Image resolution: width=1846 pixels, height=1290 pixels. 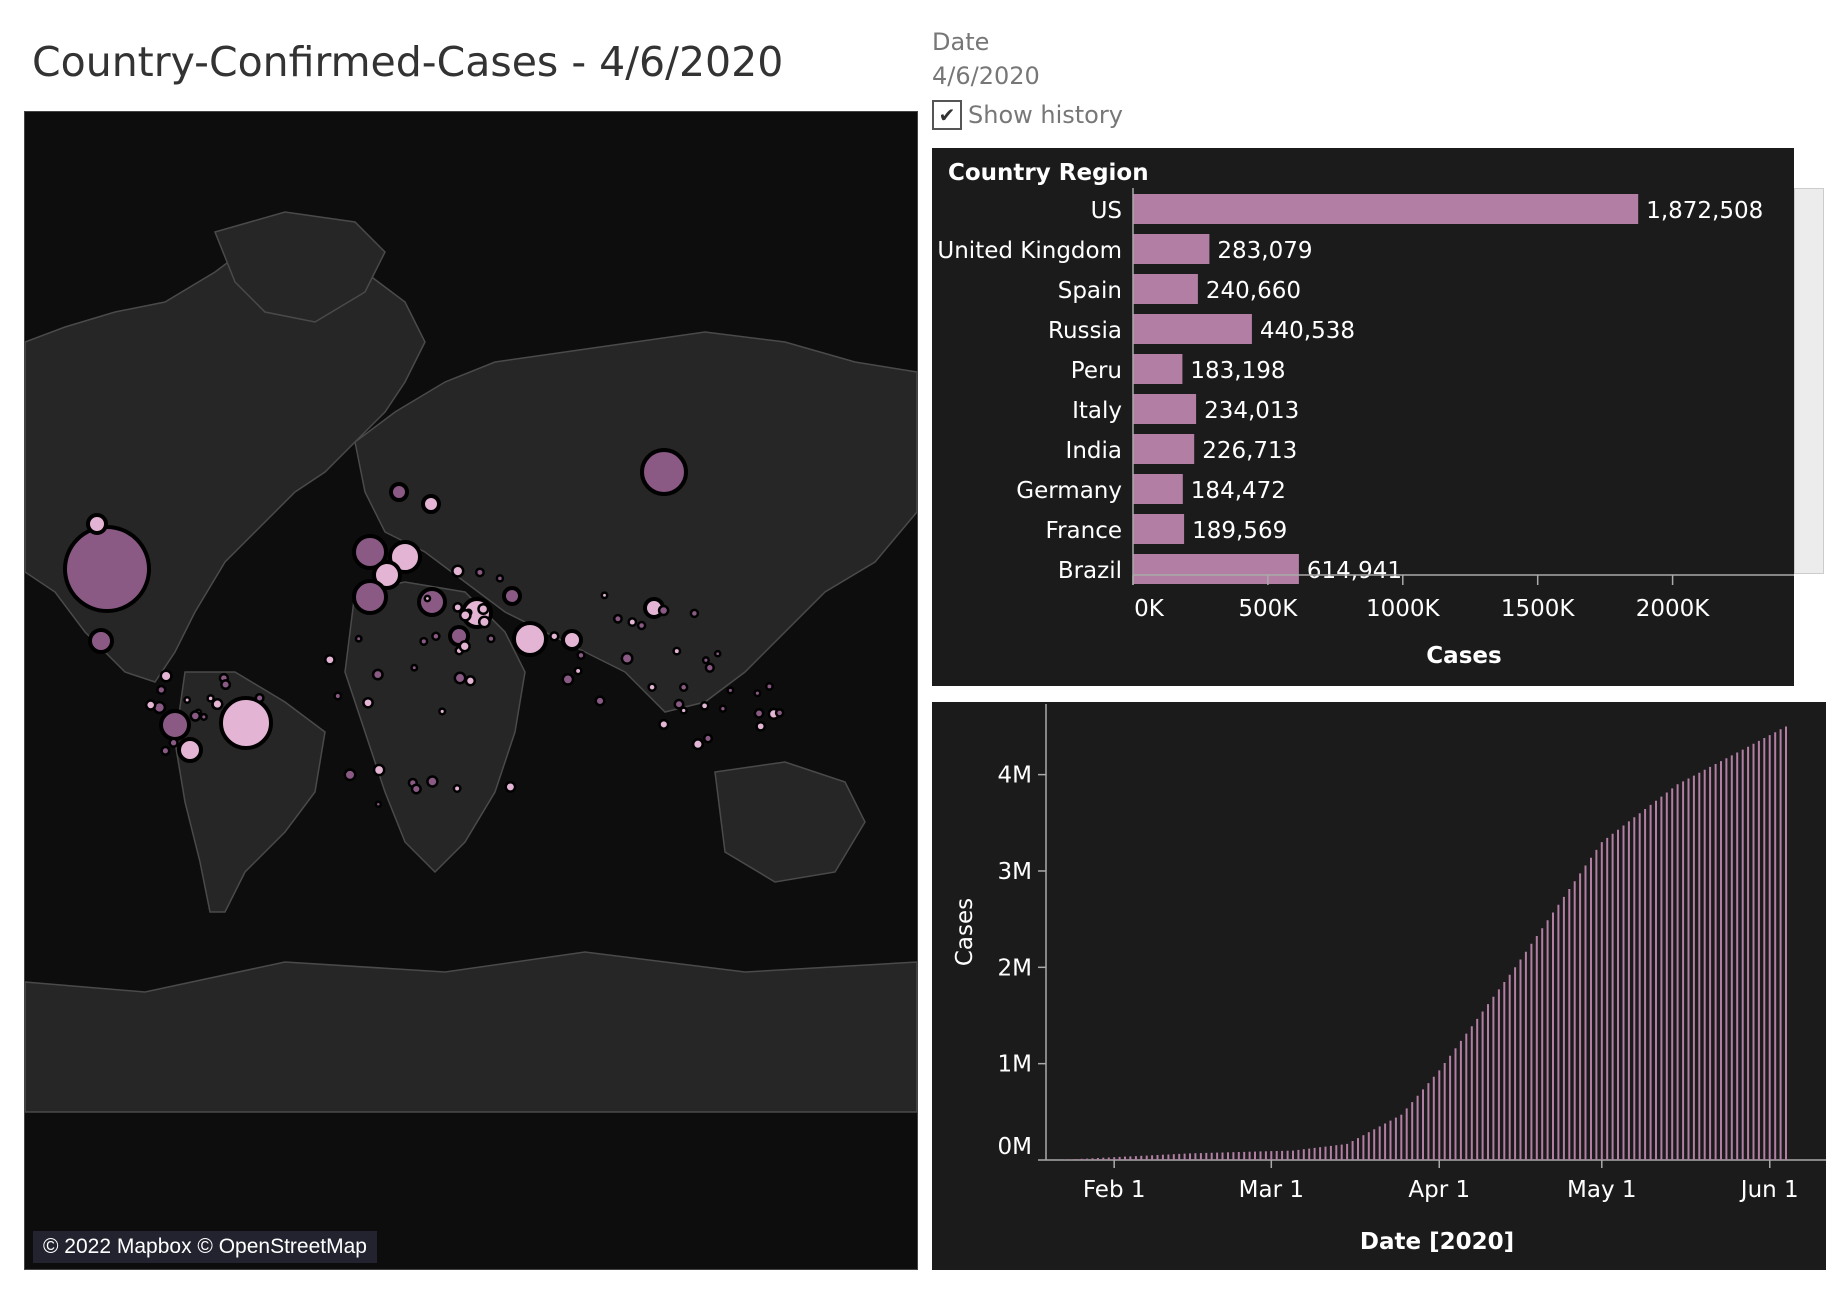 What do you see at coordinates (947, 115) in the screenshot?
I see `show-history-checkbox: ✔` at bounding box center [947, 115].